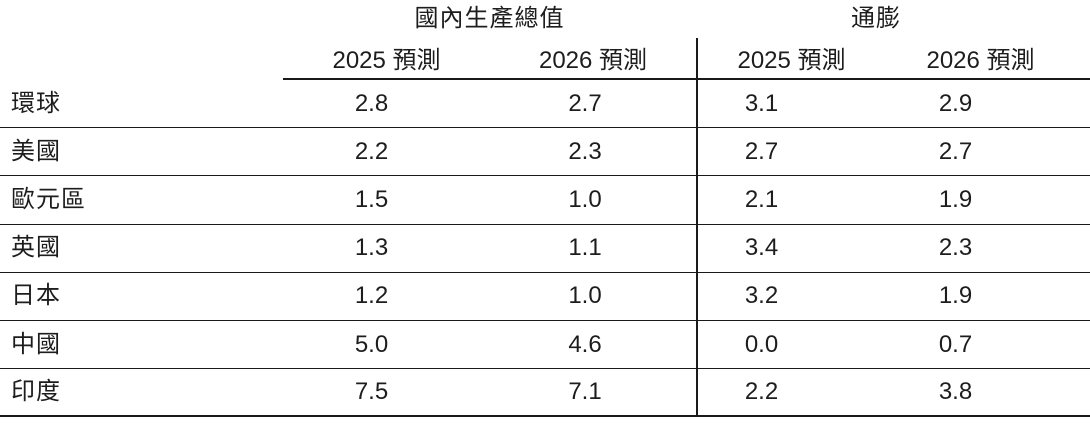  What do you see at coordinates (991, 249) in the screenshot?
I see `cell-inflation-2026: 2.3` at bounding box center [991, 249].